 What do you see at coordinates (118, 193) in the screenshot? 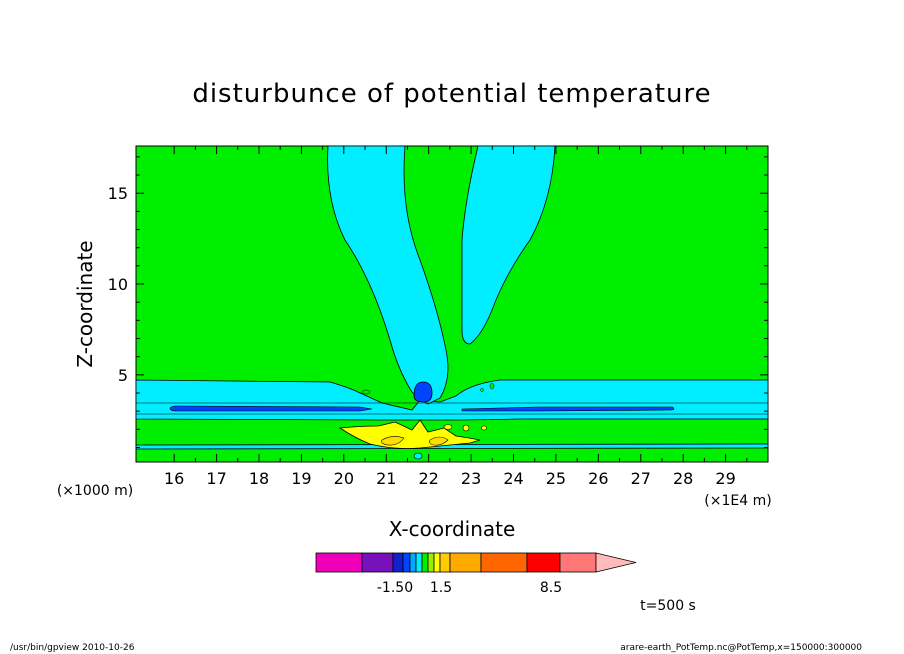
I see `y-tick-label: 15` at bounding box center [118, 193].